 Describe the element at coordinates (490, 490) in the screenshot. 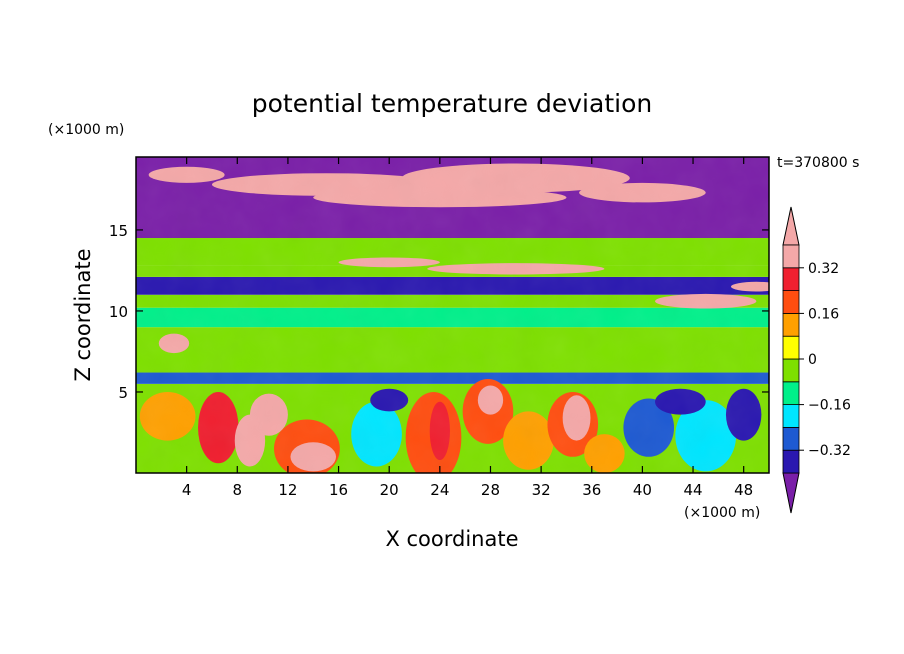

I see `x-tick-label: 28` at that location.